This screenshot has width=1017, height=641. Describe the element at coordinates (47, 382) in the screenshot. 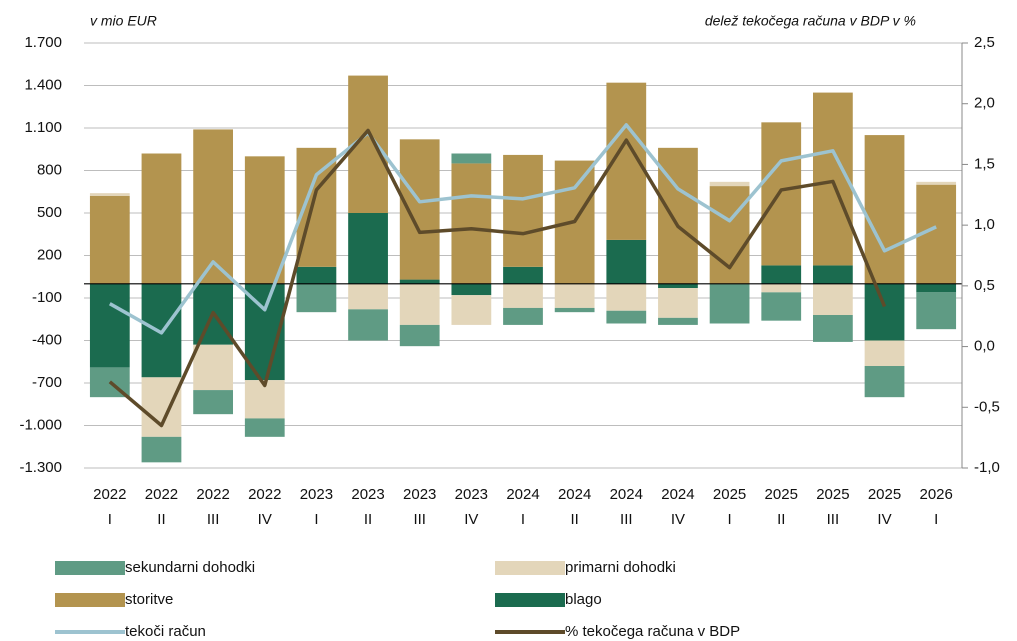

I see `y-tick-label: -700` at that location.